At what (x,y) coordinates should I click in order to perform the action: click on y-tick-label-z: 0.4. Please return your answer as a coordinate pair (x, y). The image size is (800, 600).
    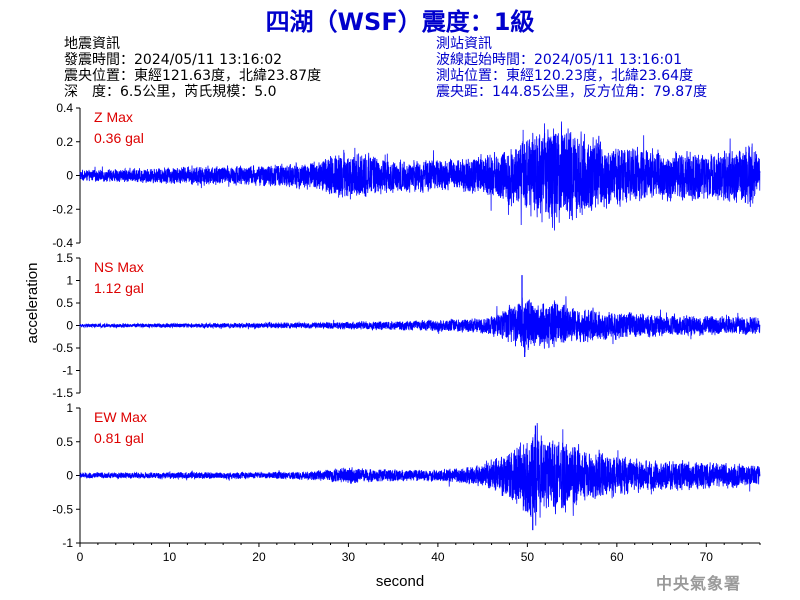
    Looking at the image, I should click on (64, 108).